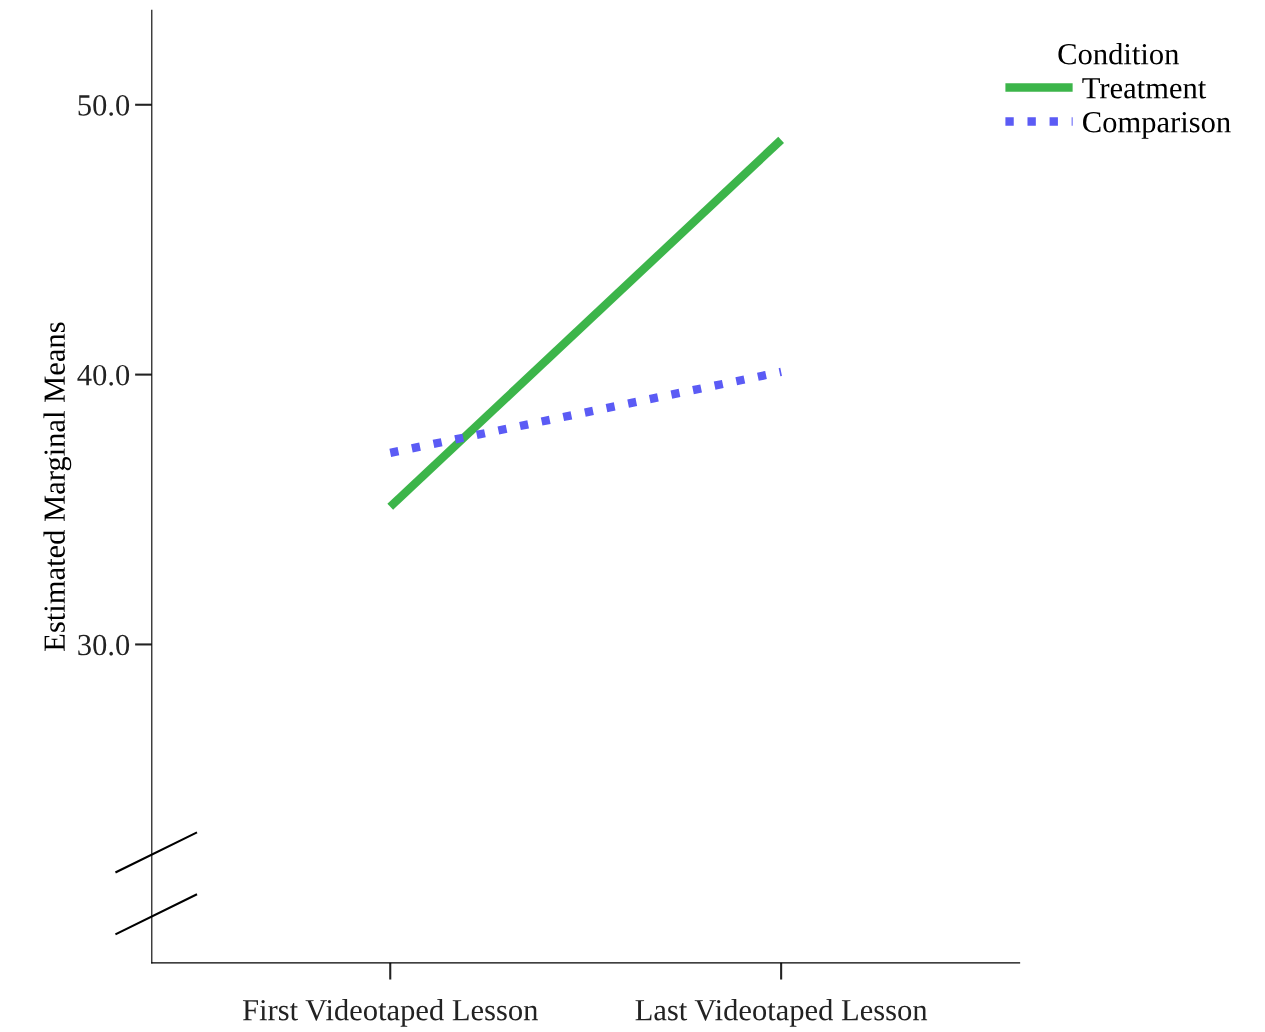  Describe the element at coordinates (103, 375) in the screenshot. I see `y-tick-label: 40.0` at that location.